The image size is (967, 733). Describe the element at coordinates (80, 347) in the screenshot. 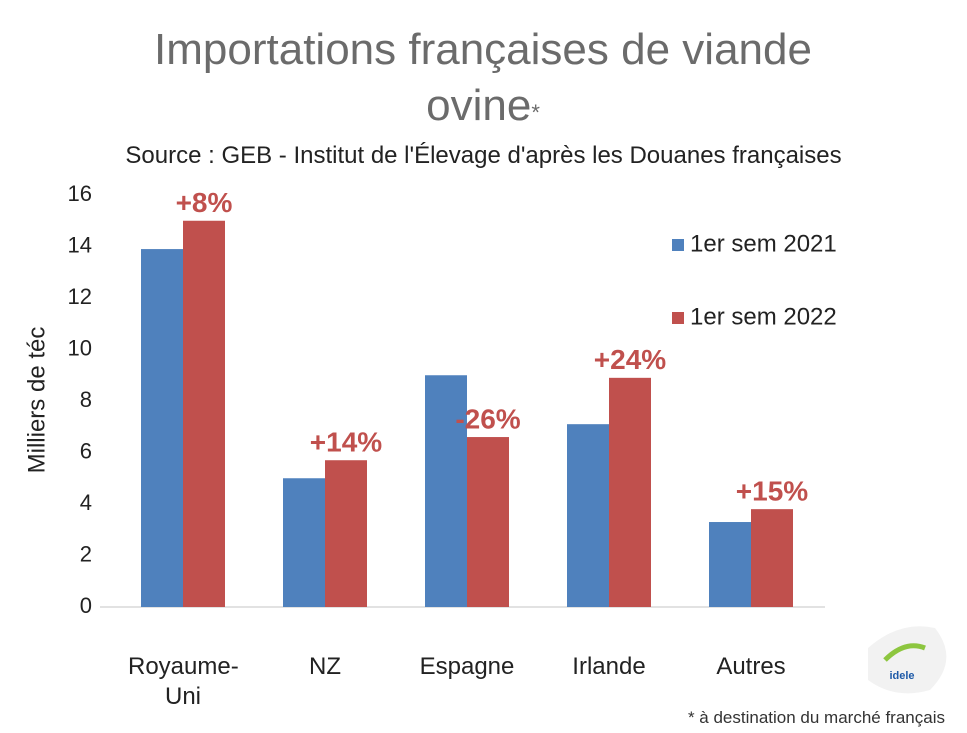

I see `y-tick-label: 10` at that location.